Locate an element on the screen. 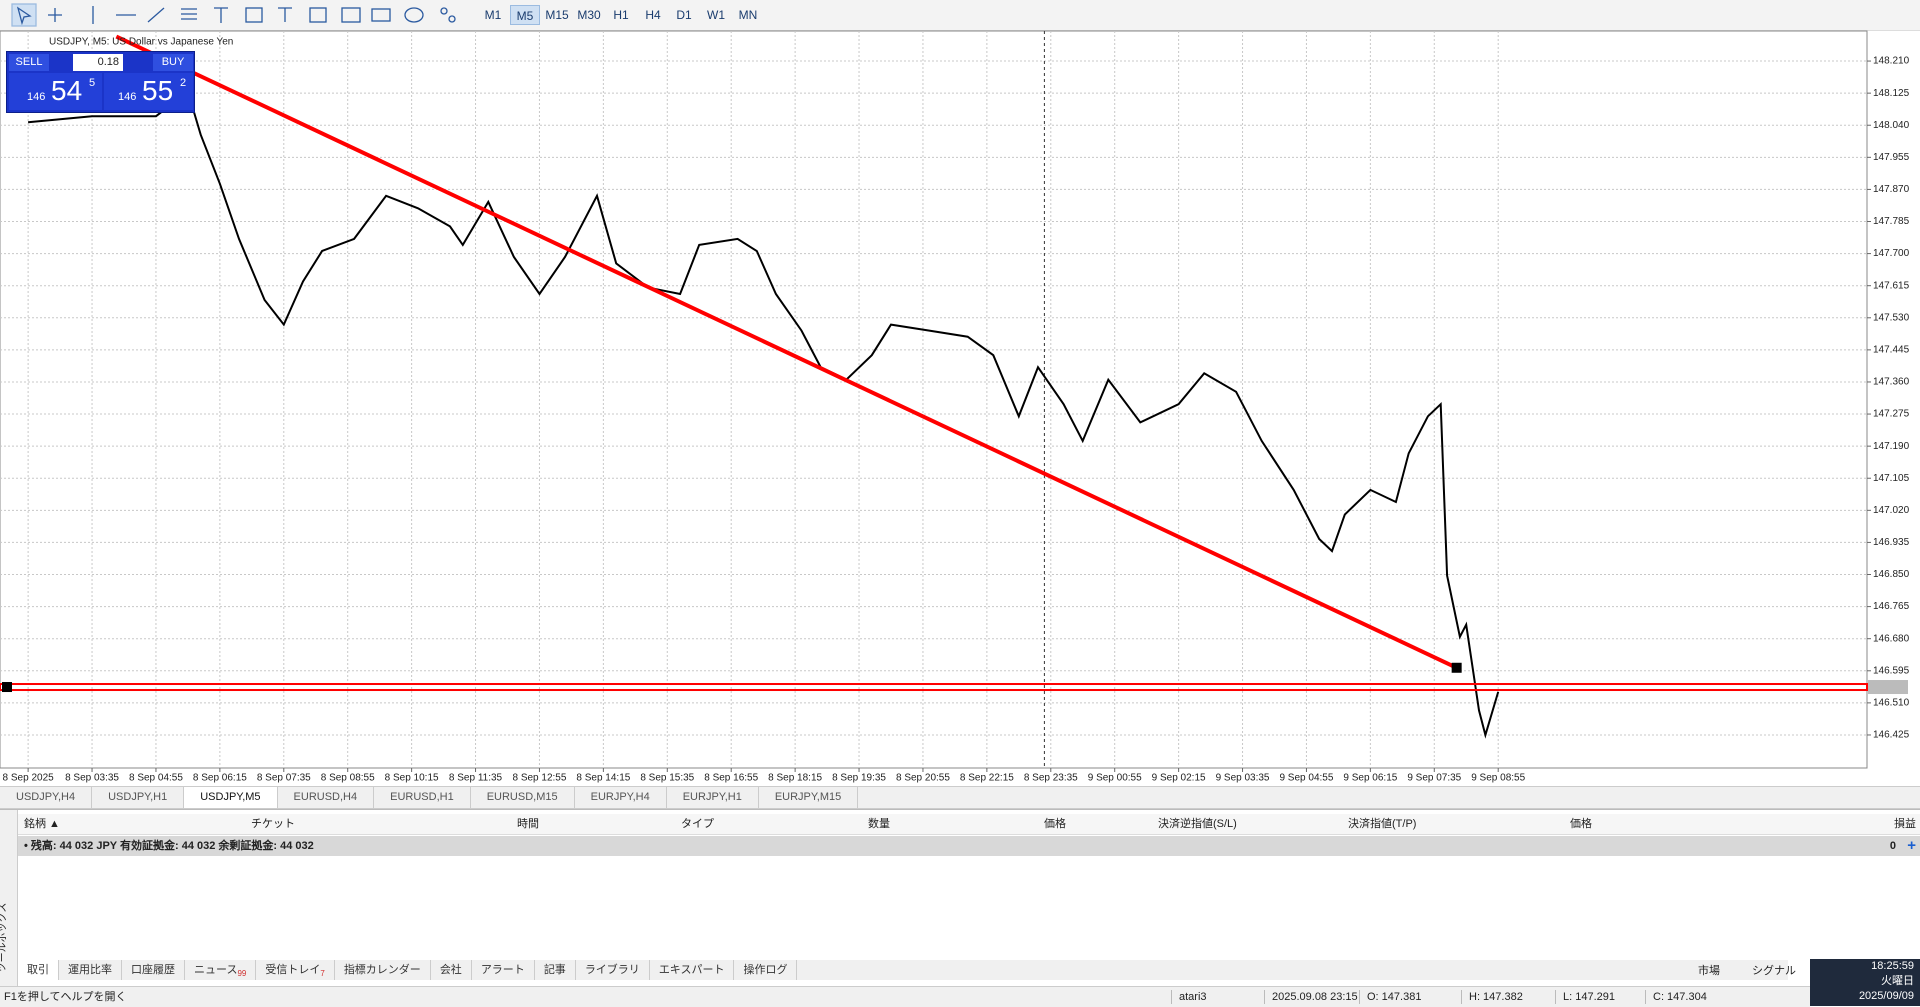  toolbox-tab: ニュース99 is located at coordinates (221, 970).